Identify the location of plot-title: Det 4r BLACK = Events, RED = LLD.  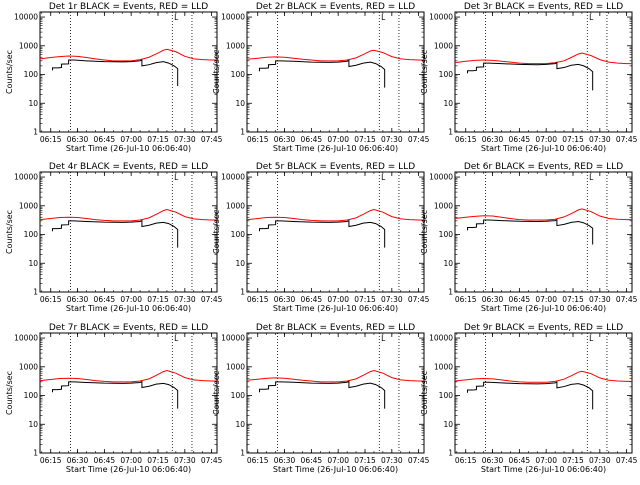
(128, 167).